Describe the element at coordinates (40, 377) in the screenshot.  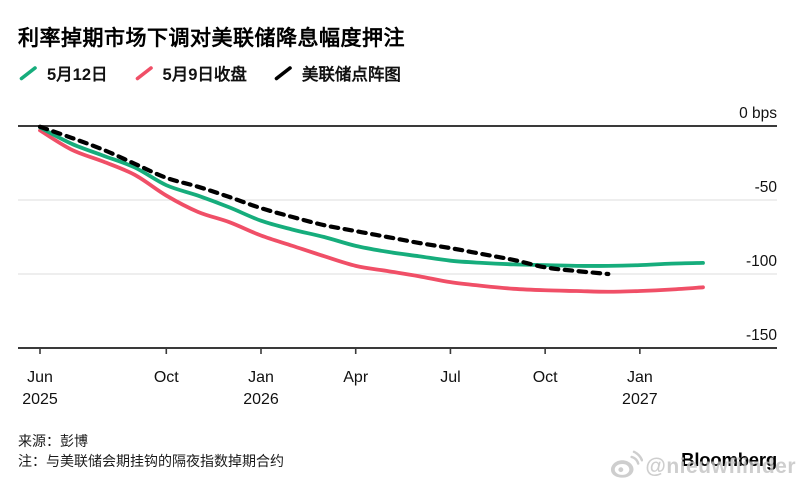
I see `x-tick-label: Jun` at that location.